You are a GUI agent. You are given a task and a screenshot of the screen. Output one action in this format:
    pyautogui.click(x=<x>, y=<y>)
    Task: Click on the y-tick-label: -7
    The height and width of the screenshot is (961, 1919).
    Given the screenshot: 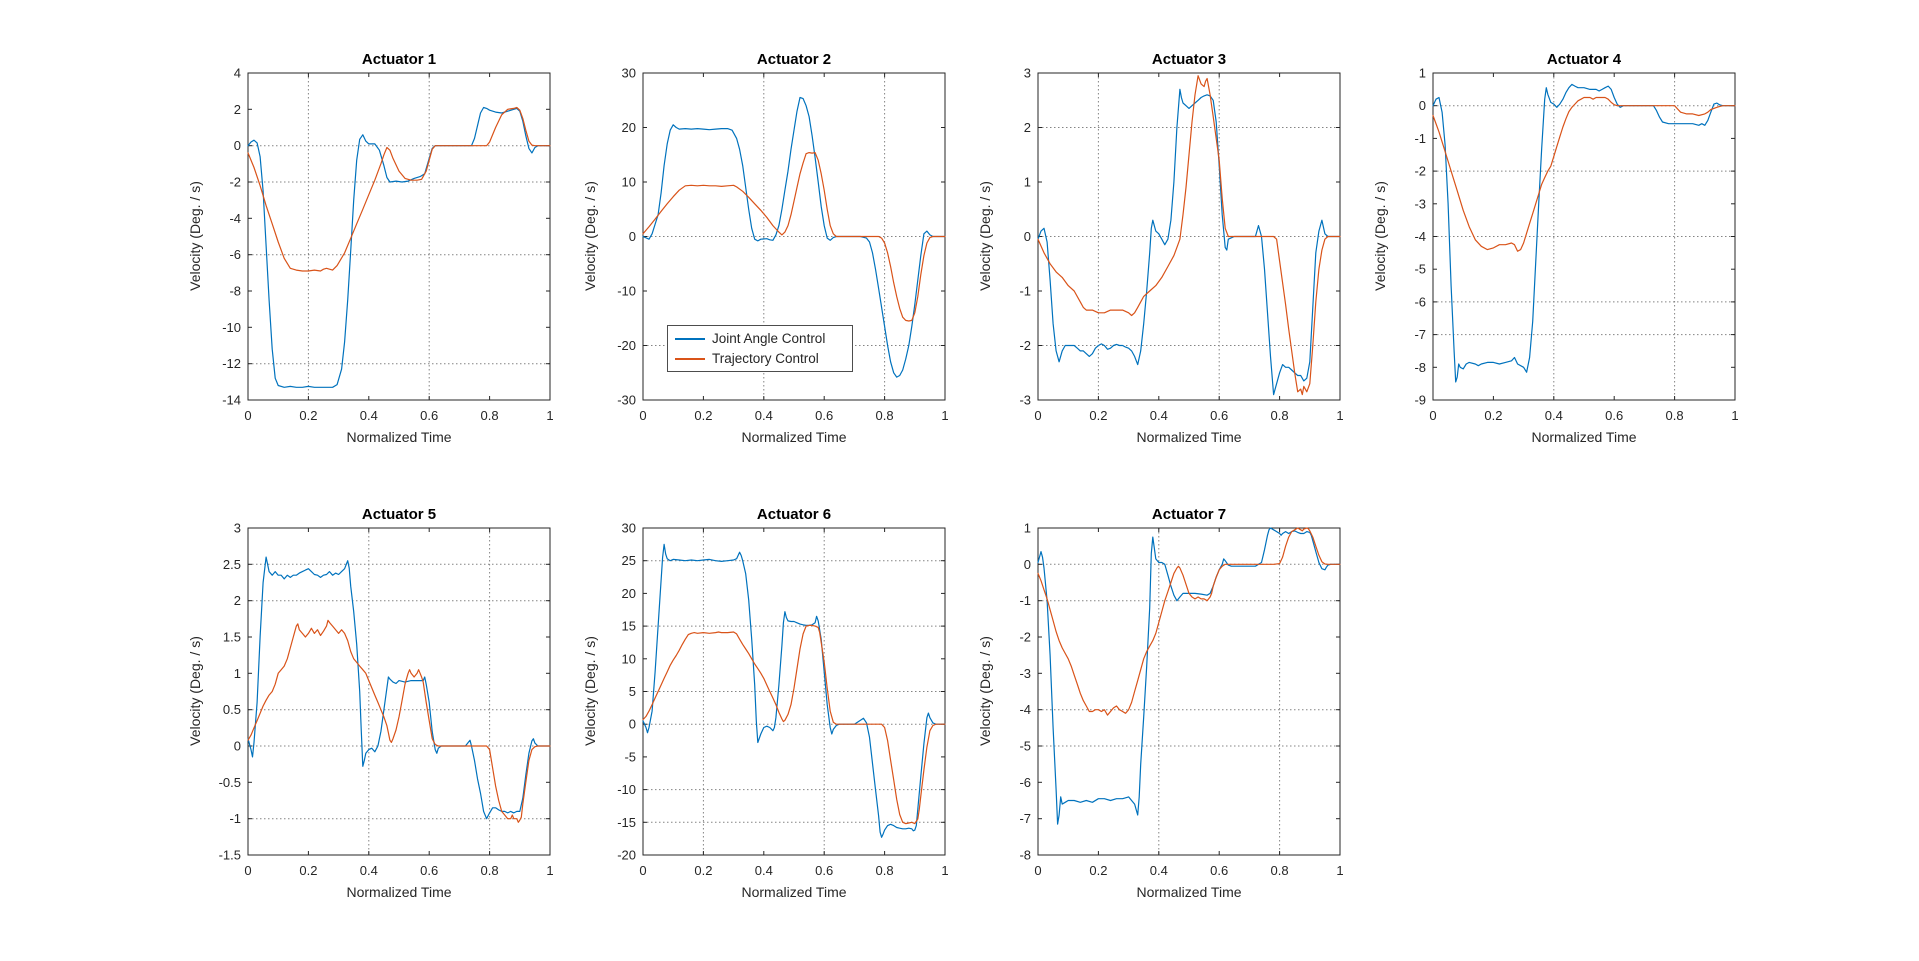 What is the action you would take?
    pyautogui.click(x=1420, y=334)
    